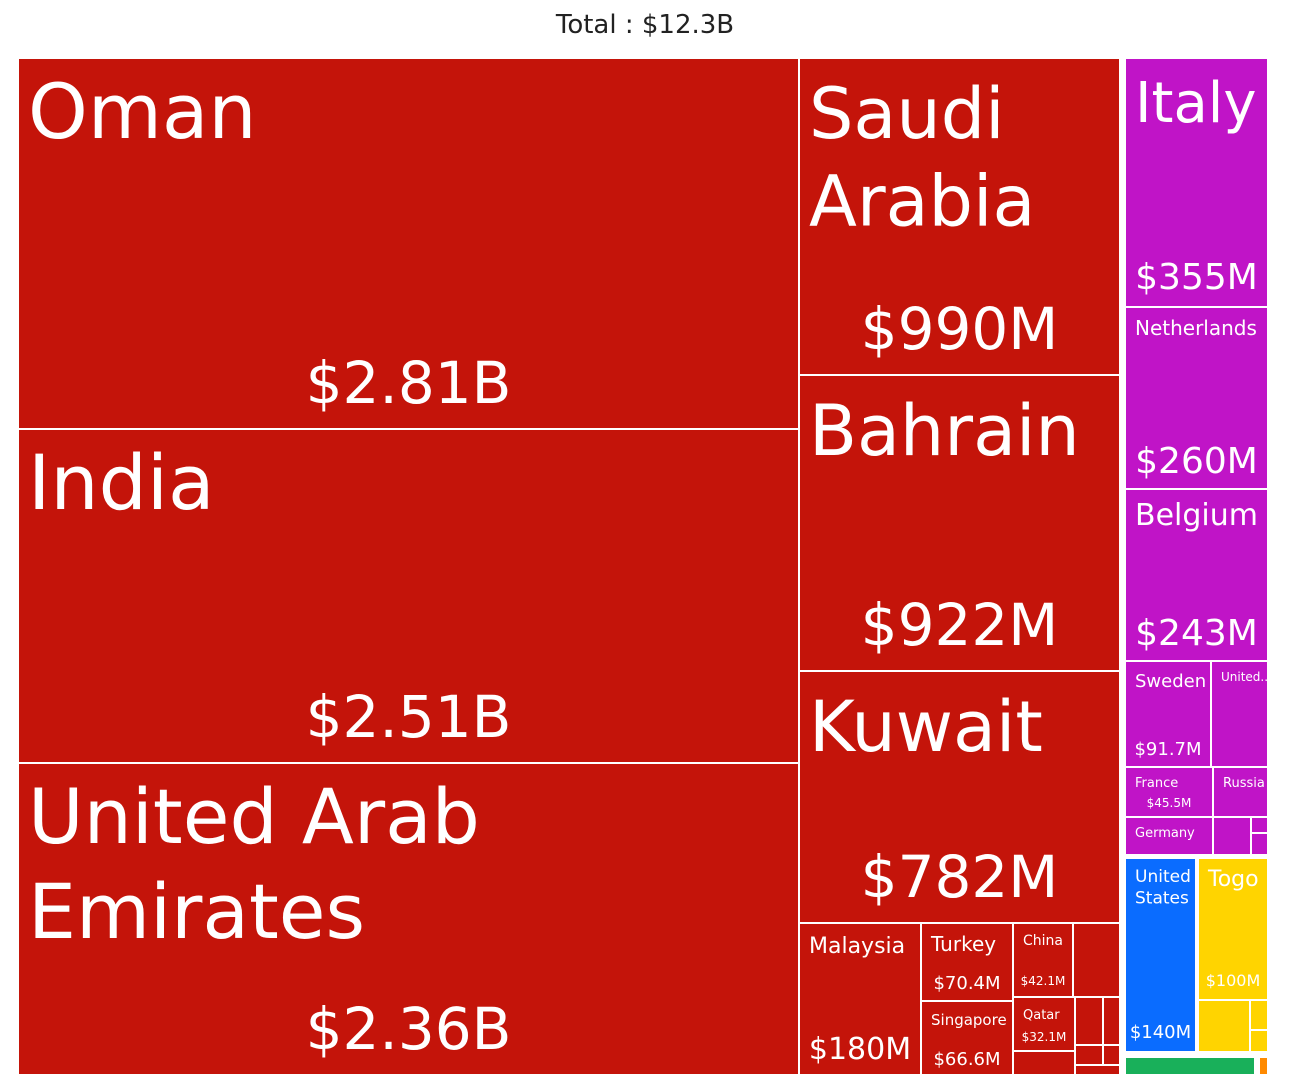 The image size is (1290, 1086). What do you see at coordinates (1233, 980) in the screenshot?
I see `tile-value-togo: $100M` at bounding box center [1233, 980].